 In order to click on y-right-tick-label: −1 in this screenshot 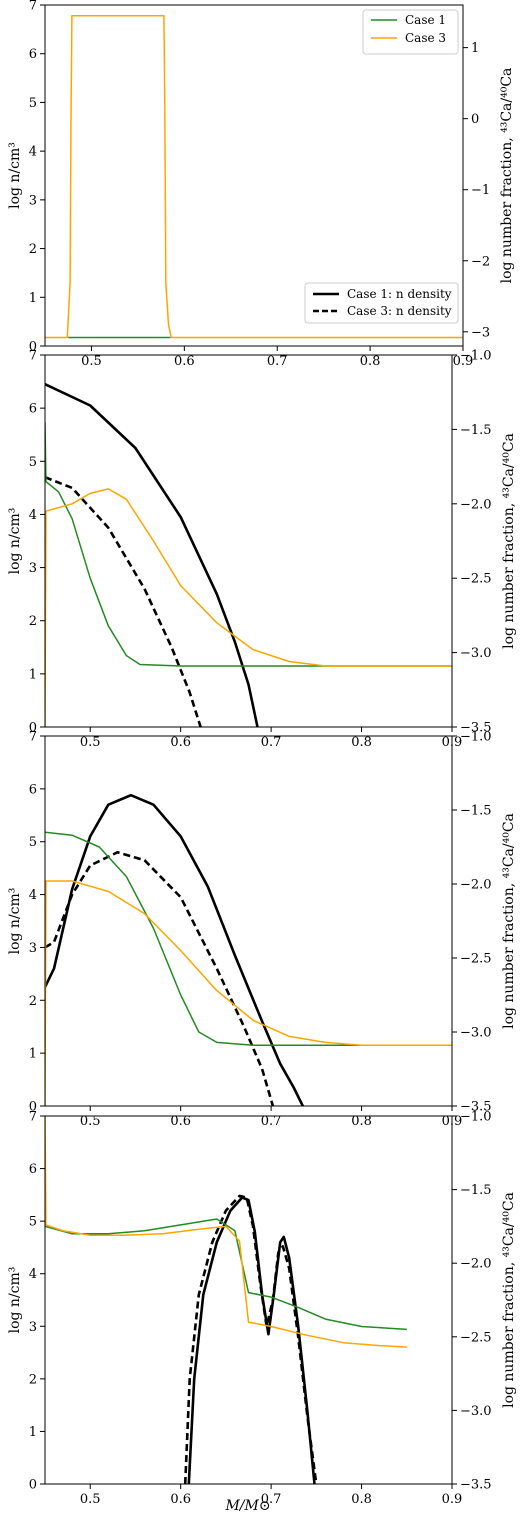, I will do `click(480, 190)`.